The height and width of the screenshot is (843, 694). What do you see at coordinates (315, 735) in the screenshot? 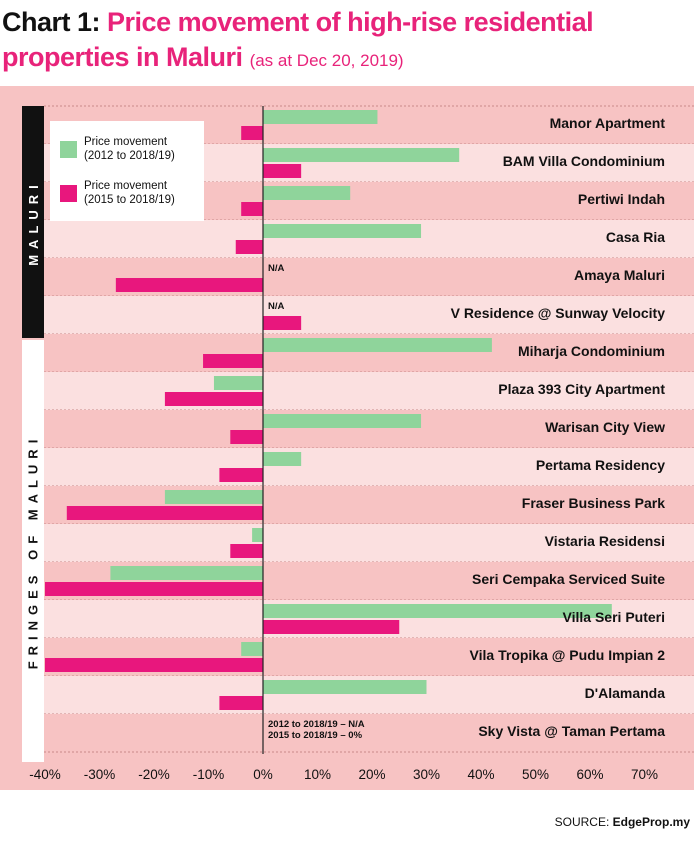
I see `annotation-text: 2015 to 2018/19 – 0%` at bounding box center [315, 735].